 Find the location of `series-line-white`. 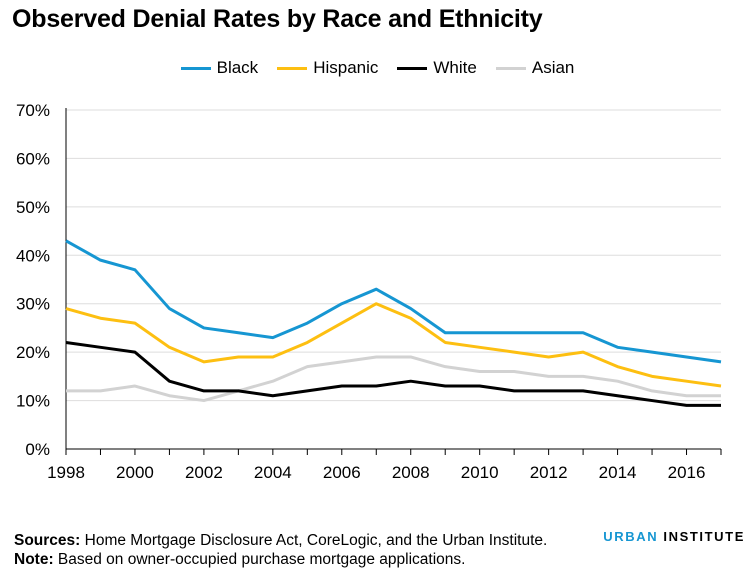

series-line-white is located at coordinates (393, 373).